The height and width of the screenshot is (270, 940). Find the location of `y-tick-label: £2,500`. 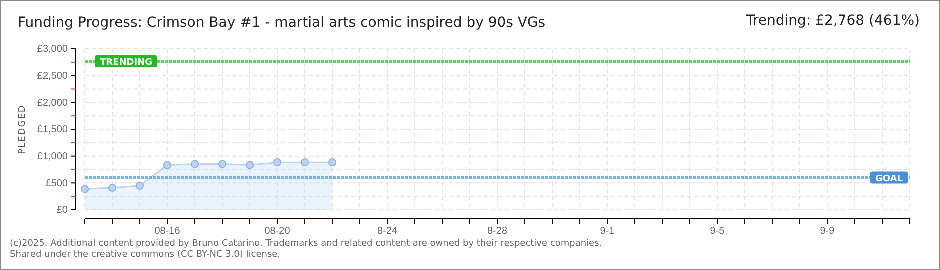

y-tick-label: £2,500 is located at coordinates (52, 76).